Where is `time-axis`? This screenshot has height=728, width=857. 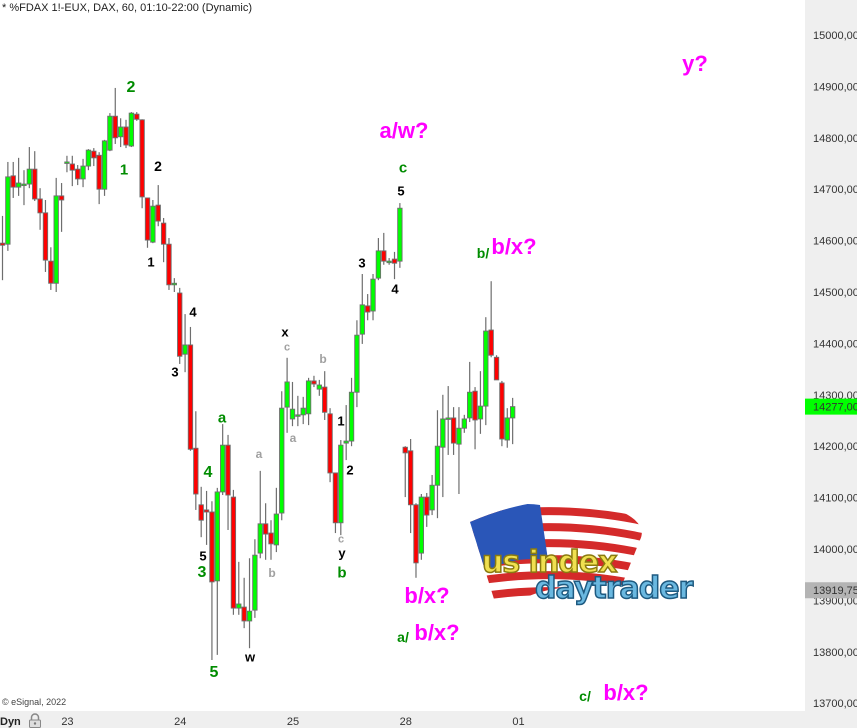 time-axis is located at coordinates (428, 719).